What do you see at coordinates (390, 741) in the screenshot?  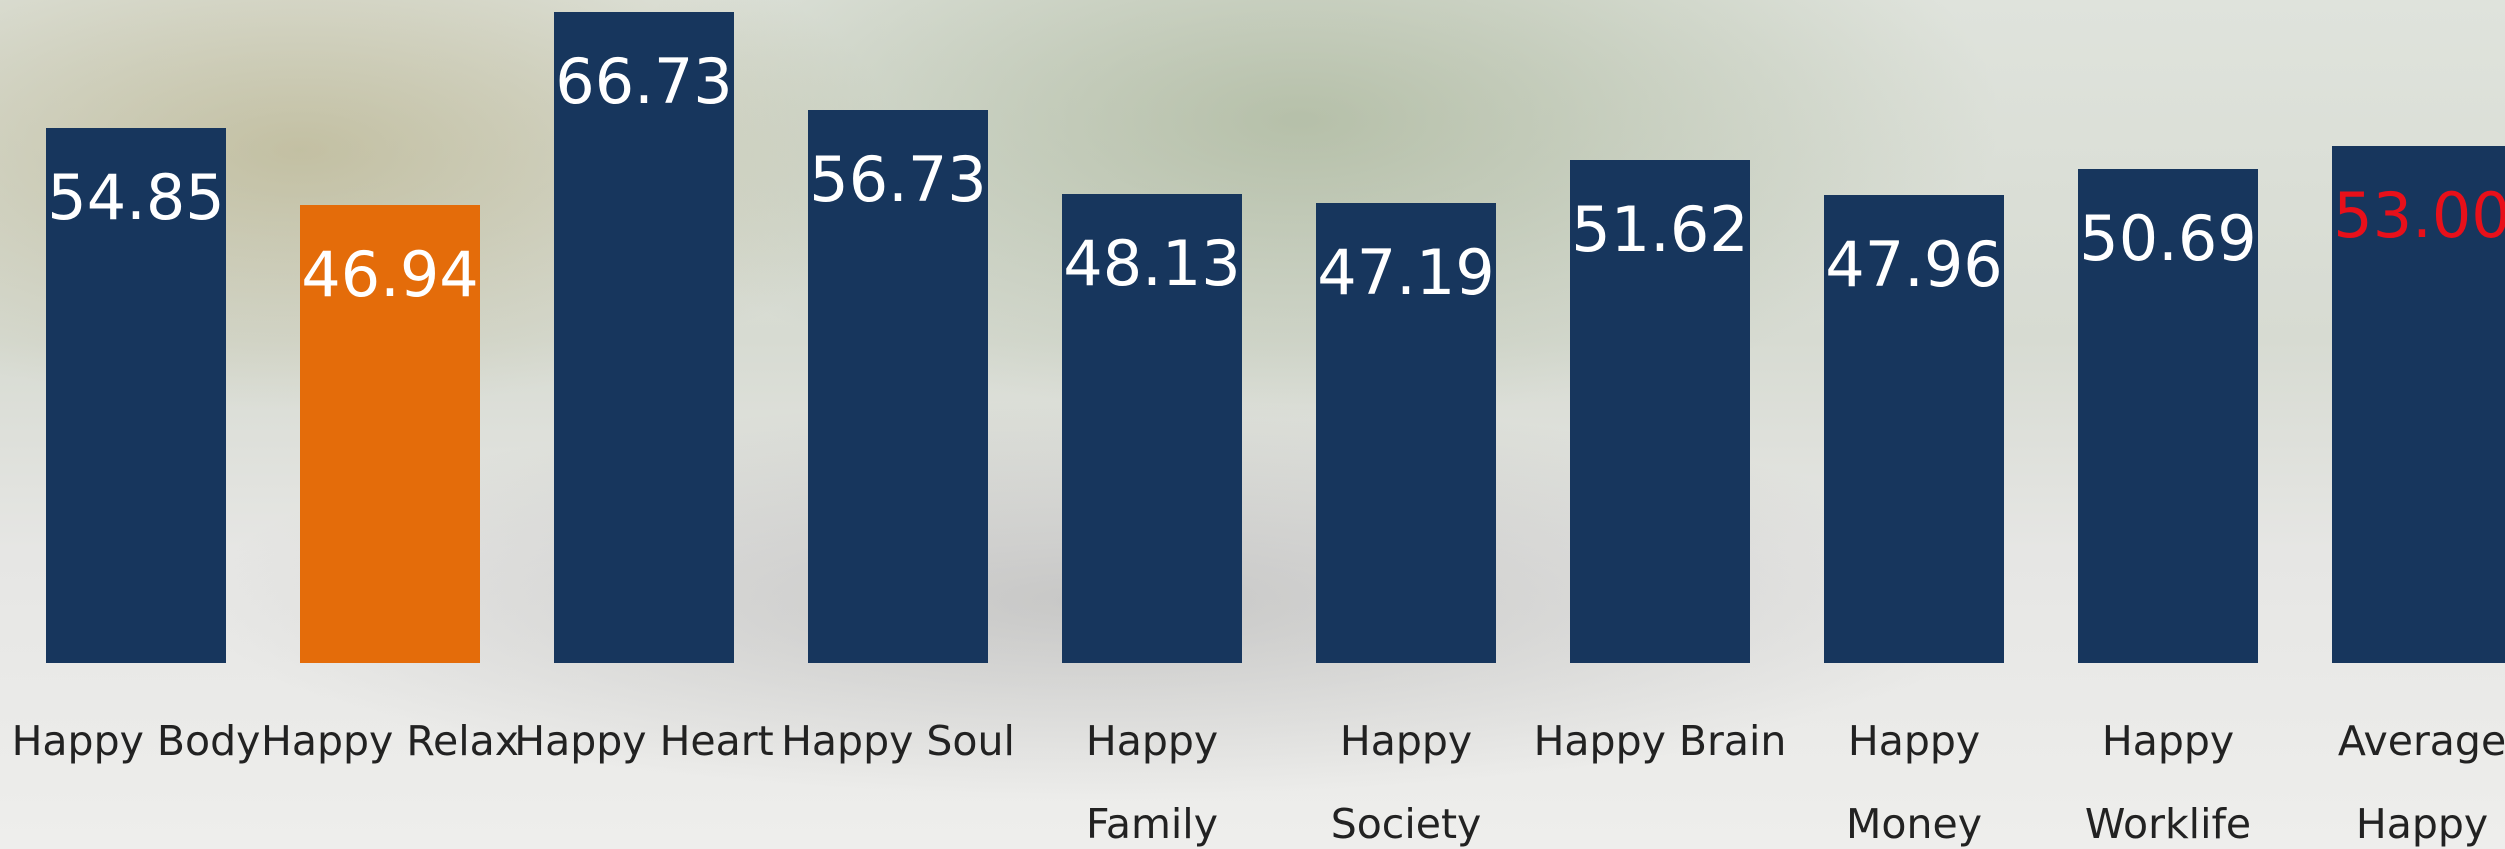 I see `x-tick-label: Happy Relax` at bounding box center [390, 741].